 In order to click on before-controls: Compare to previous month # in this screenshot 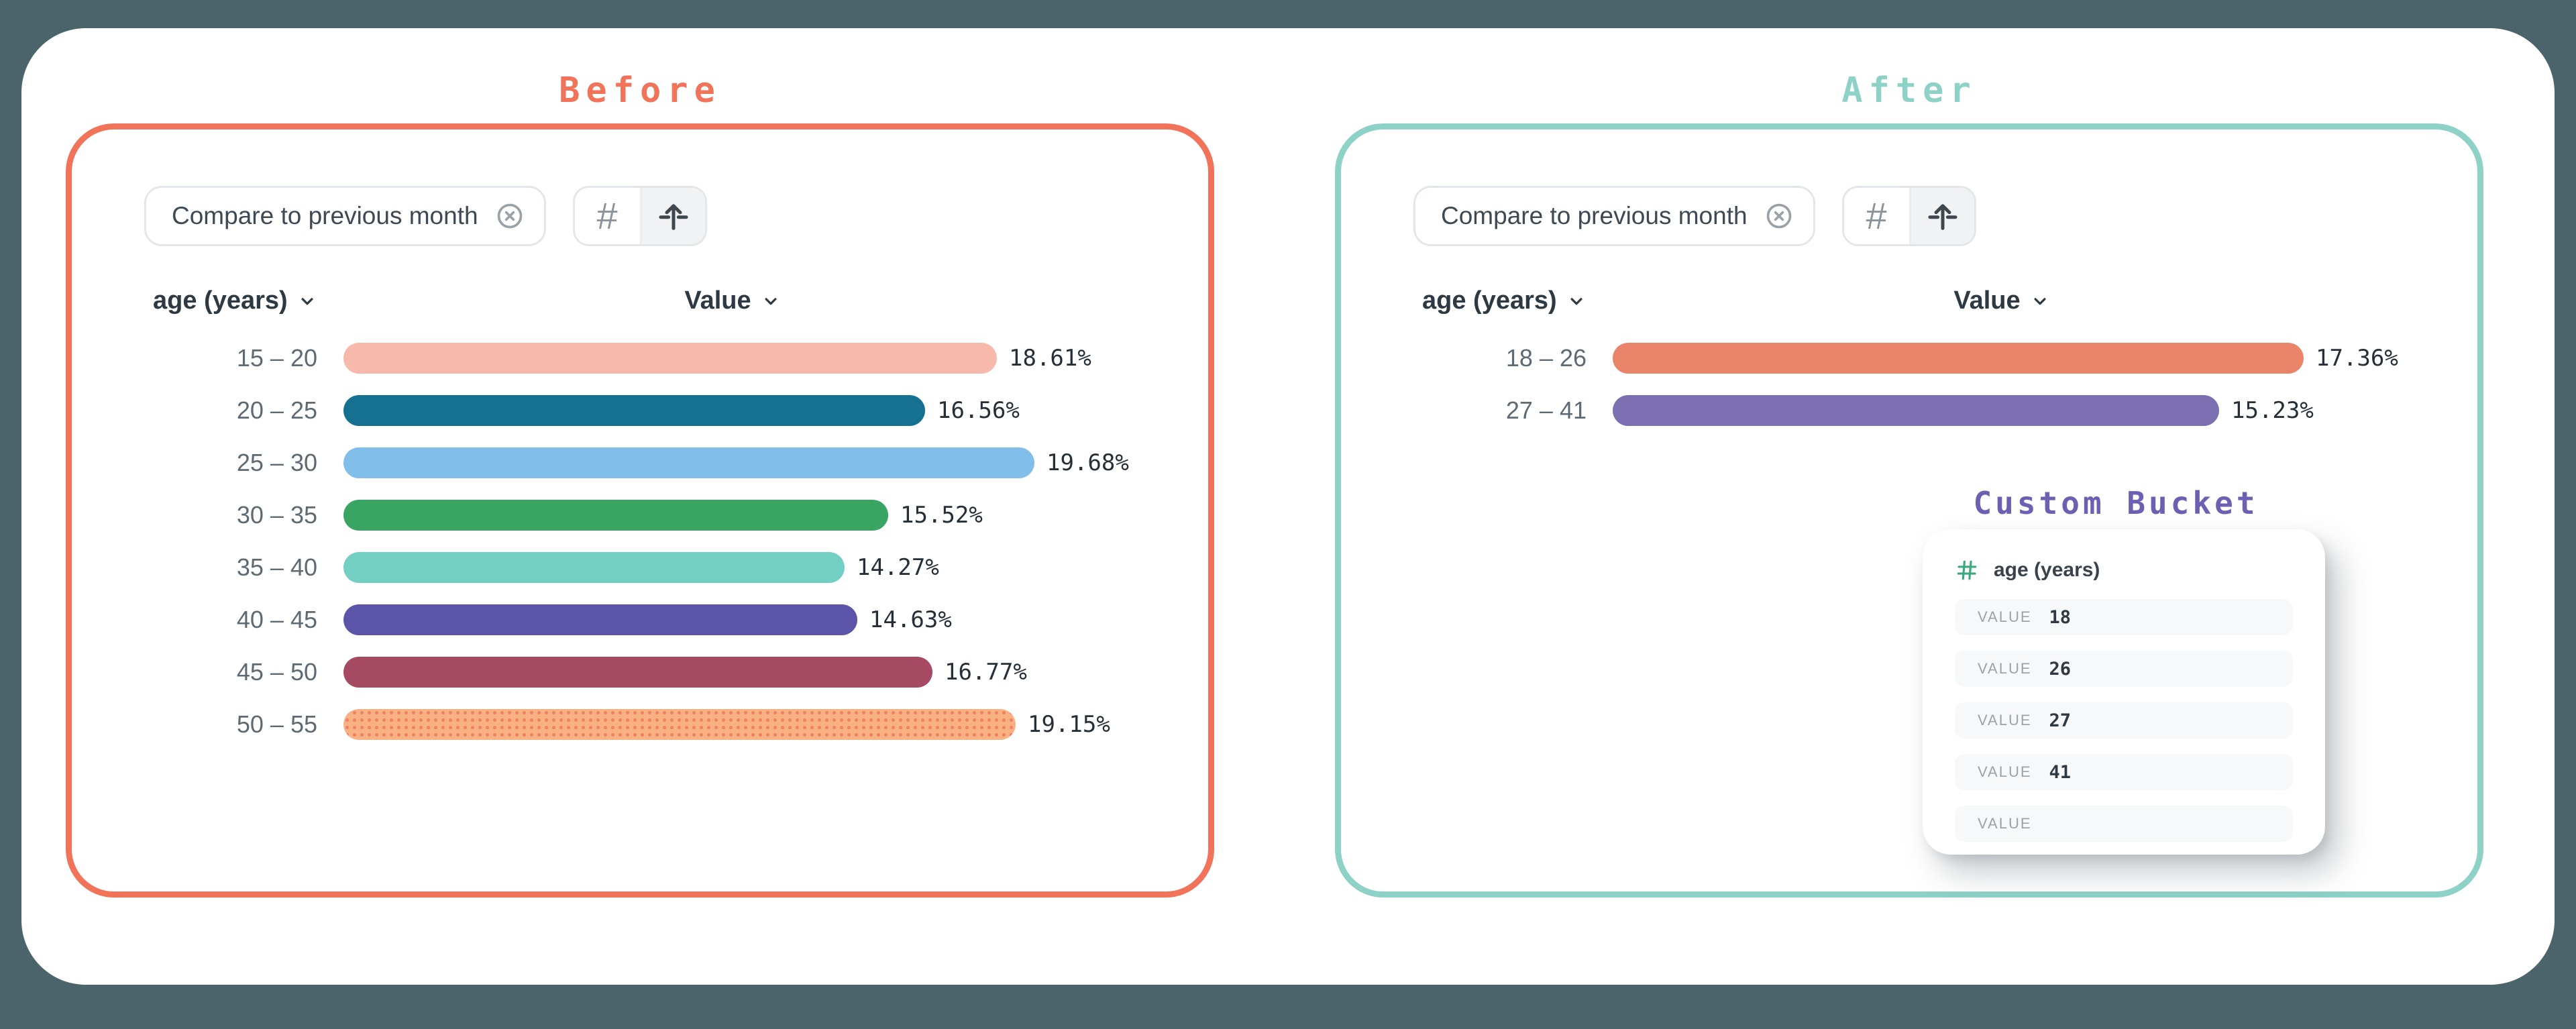, I will do `click(425, 216)`.